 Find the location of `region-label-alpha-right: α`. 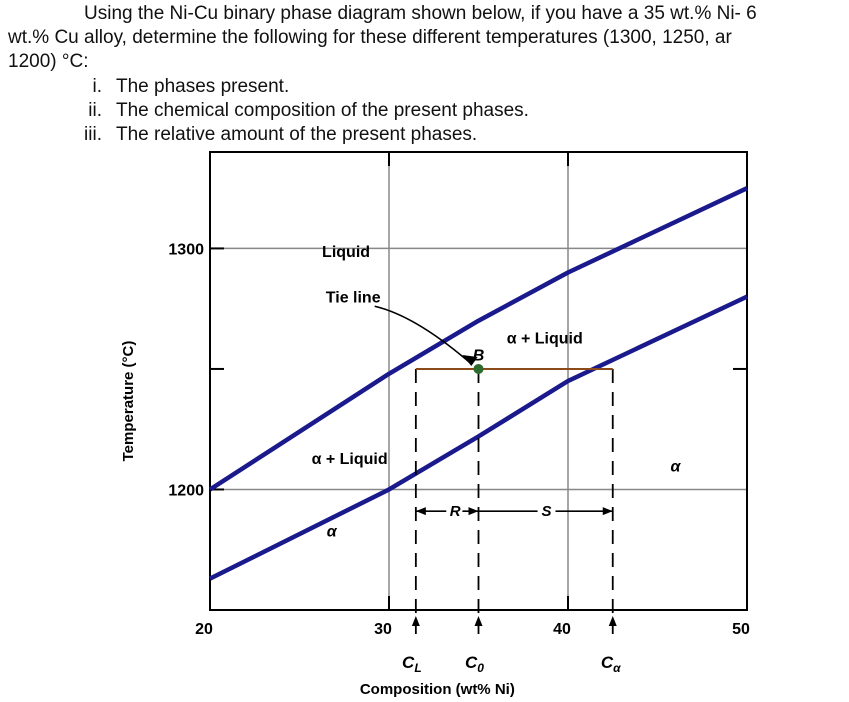

region-label-alpha-right: α is located at coordinates (675, 466).